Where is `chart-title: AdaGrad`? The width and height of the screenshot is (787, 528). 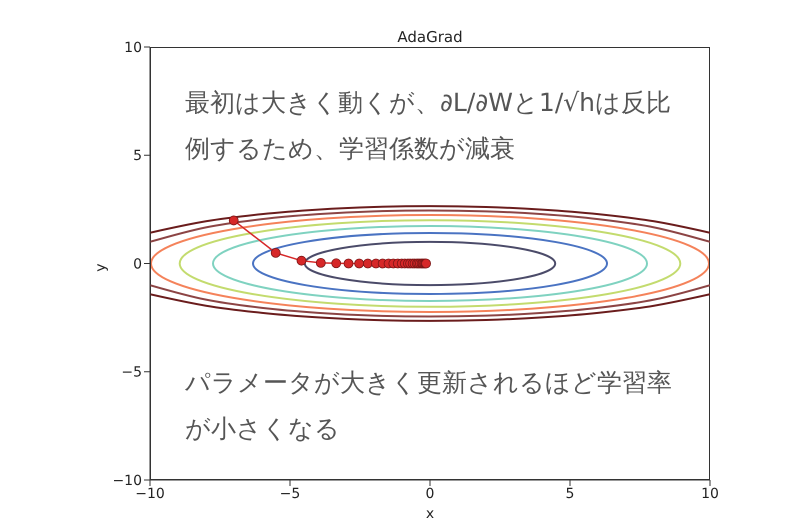 chart-title: AdaGrad is located at coordinates (430, 37).